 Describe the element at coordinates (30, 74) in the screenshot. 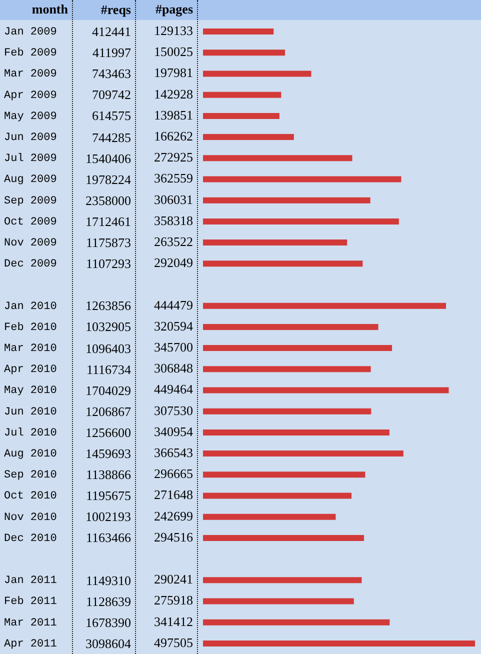

I see `y-tick-label: Mar 2009` at that location.